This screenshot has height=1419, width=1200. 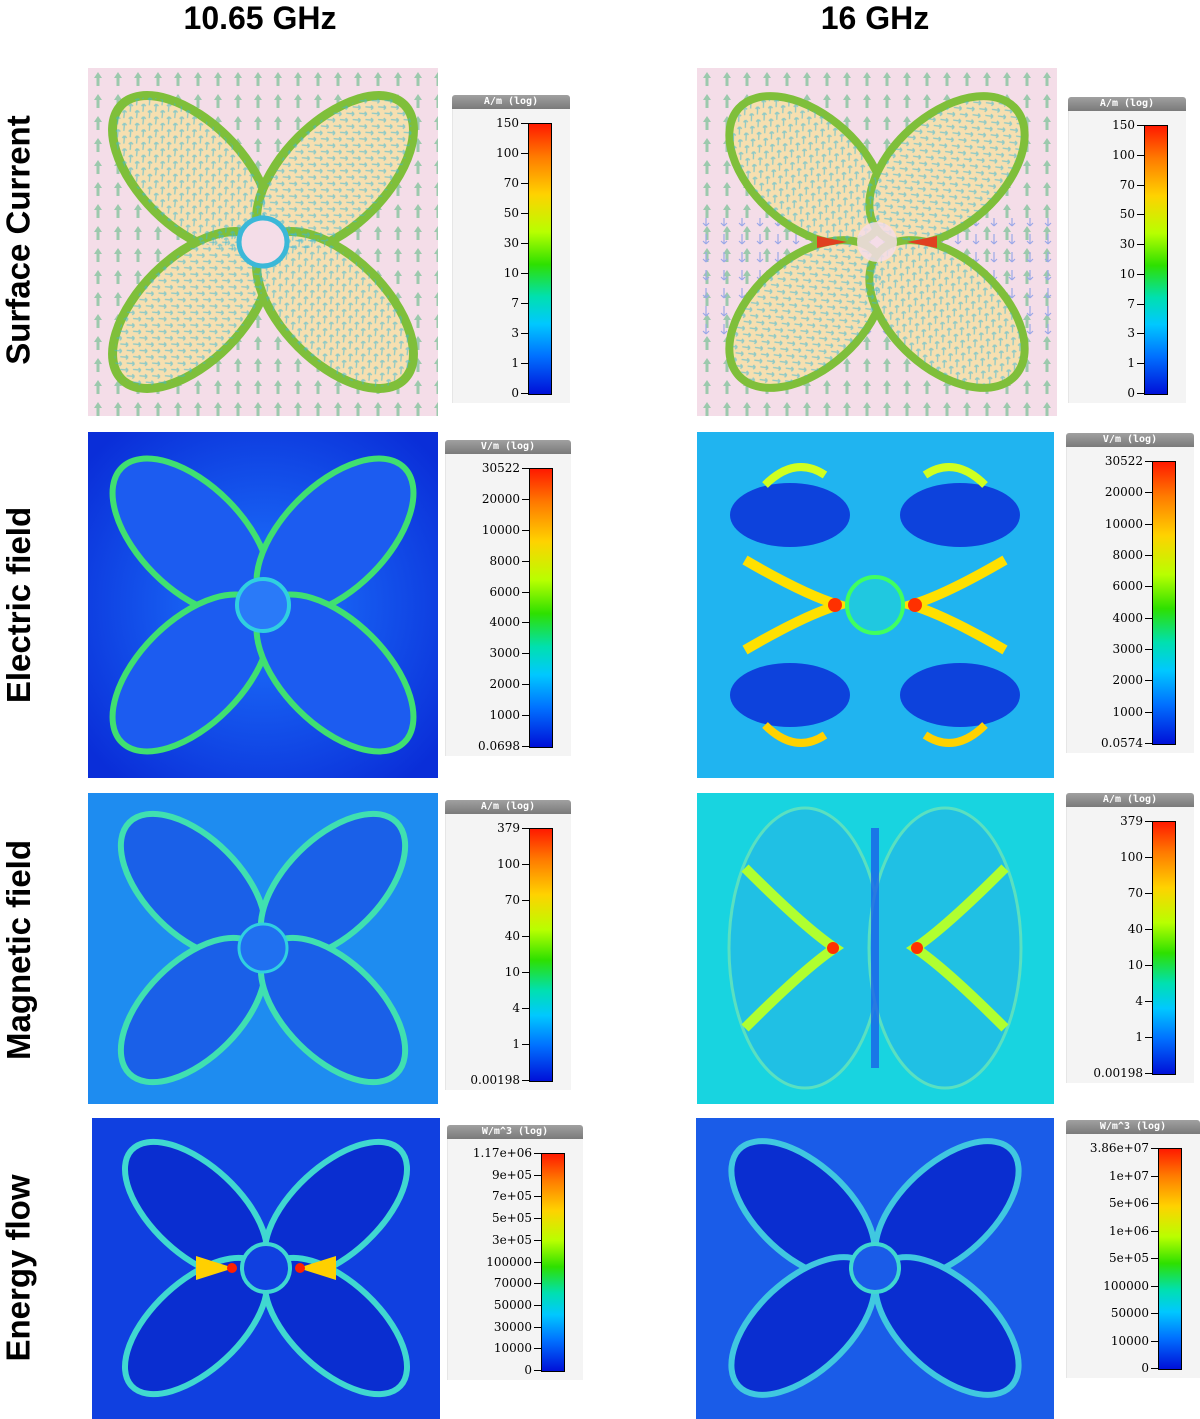 I want to click on legend-tick-label: 5e+05, so click(x=516, y=1218).